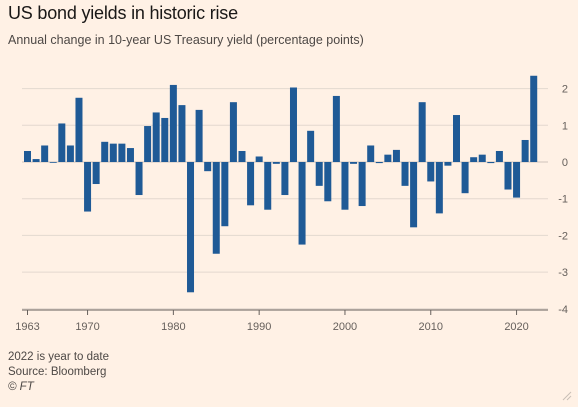  What do you see at coordinates (565, 126) in the screenshot?
I see `y-tick-label: 1` at bounding box center [565, 126].